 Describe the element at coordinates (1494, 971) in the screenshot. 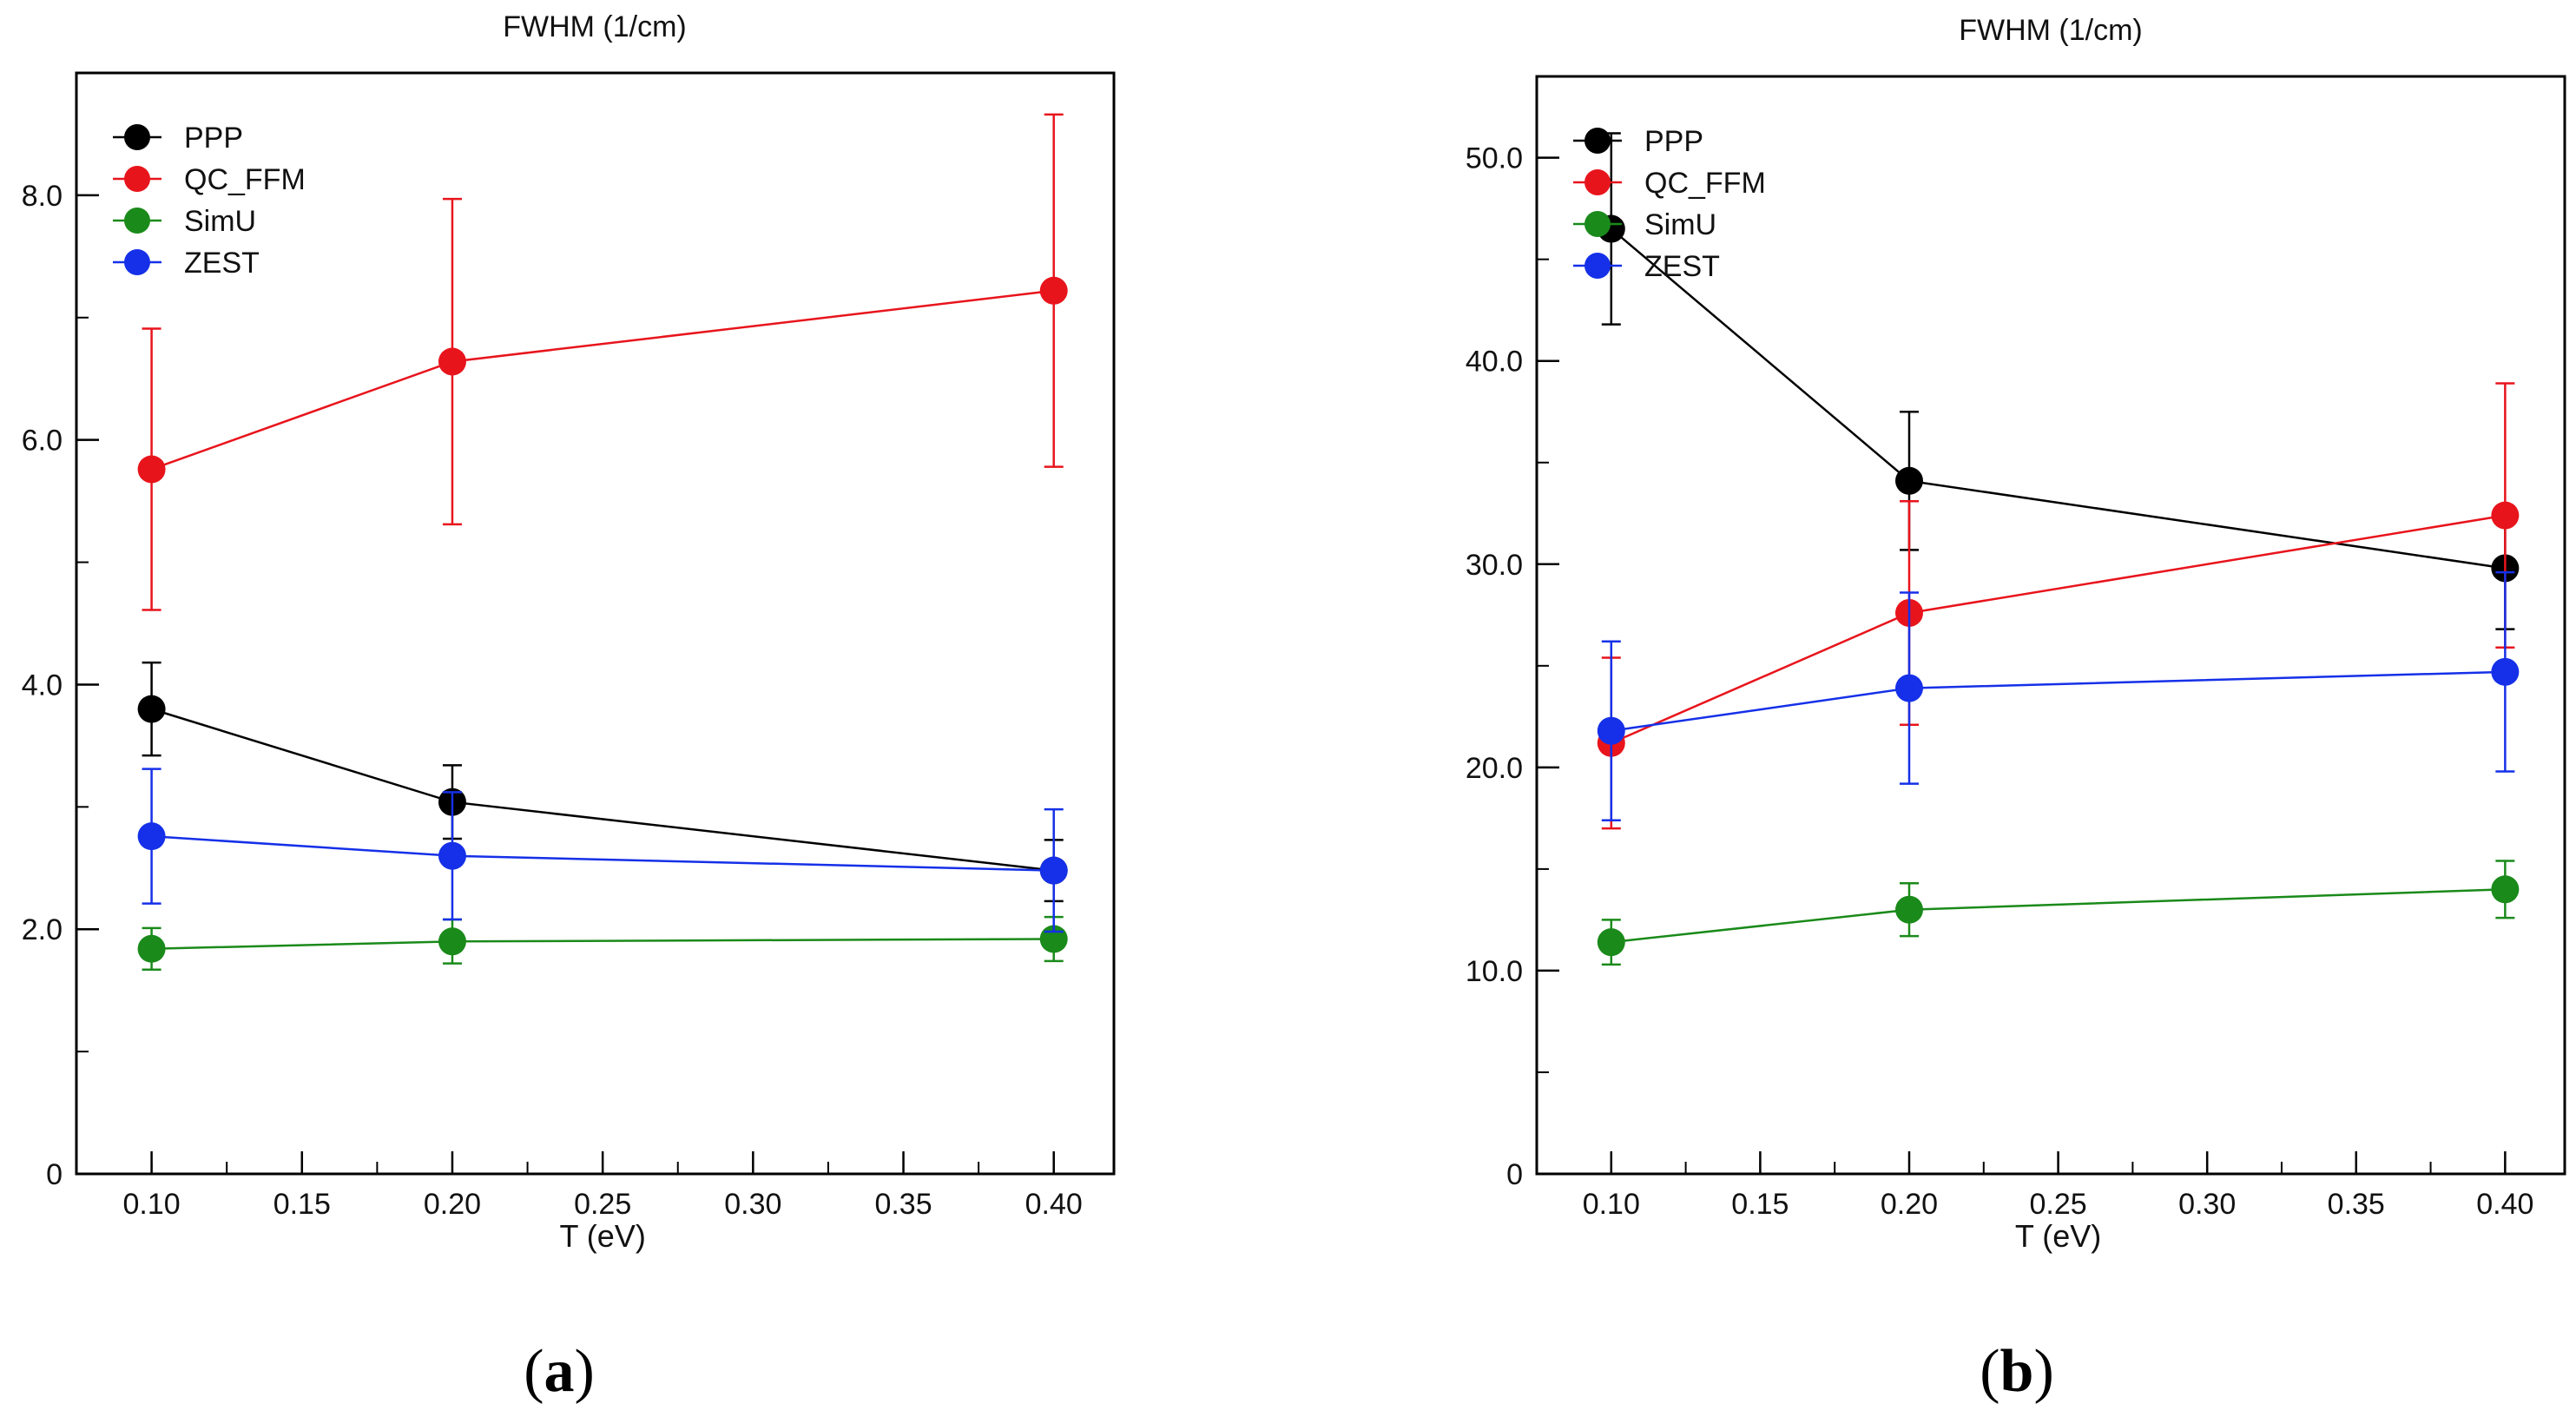

I see `y-tick-label: 10.0` at that location.